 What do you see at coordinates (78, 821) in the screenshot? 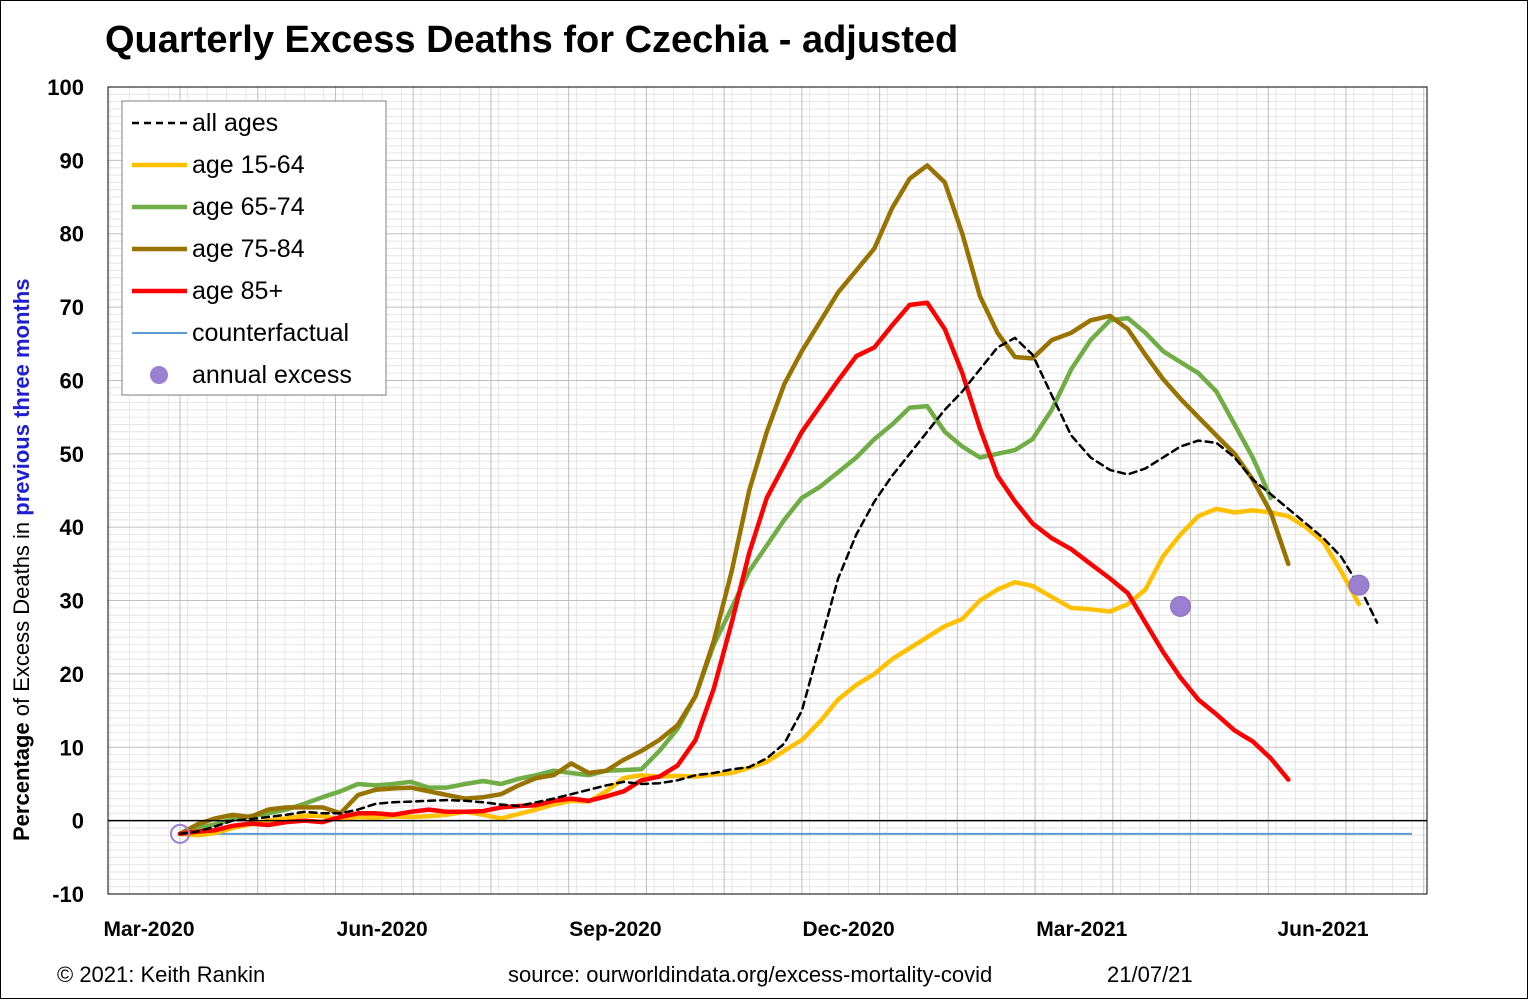
I see `y-tick-label: 0` at bounding box center [78, 821].